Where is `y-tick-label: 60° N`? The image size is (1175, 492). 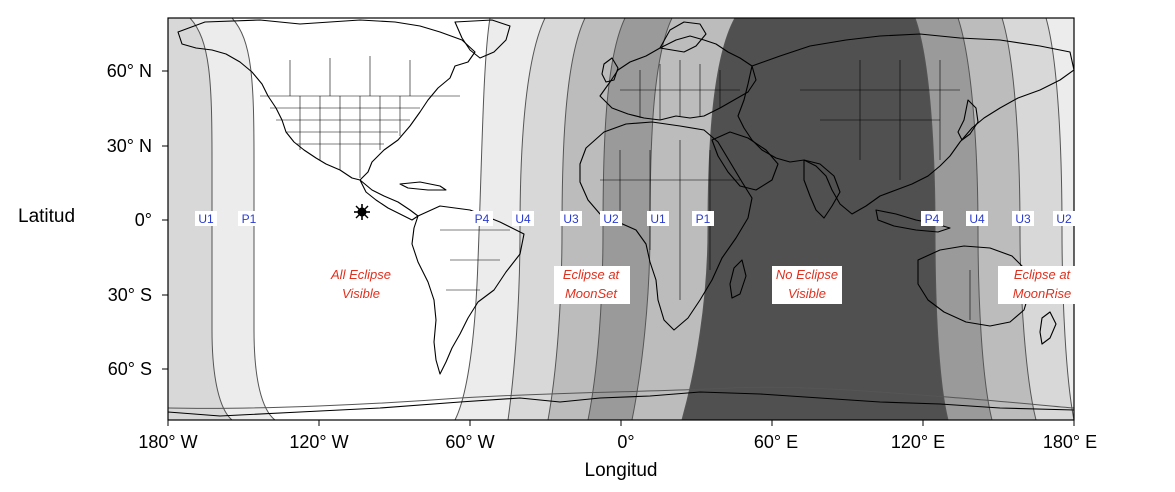
y-tick-label: 60° N is located at coordinates (129, 71).